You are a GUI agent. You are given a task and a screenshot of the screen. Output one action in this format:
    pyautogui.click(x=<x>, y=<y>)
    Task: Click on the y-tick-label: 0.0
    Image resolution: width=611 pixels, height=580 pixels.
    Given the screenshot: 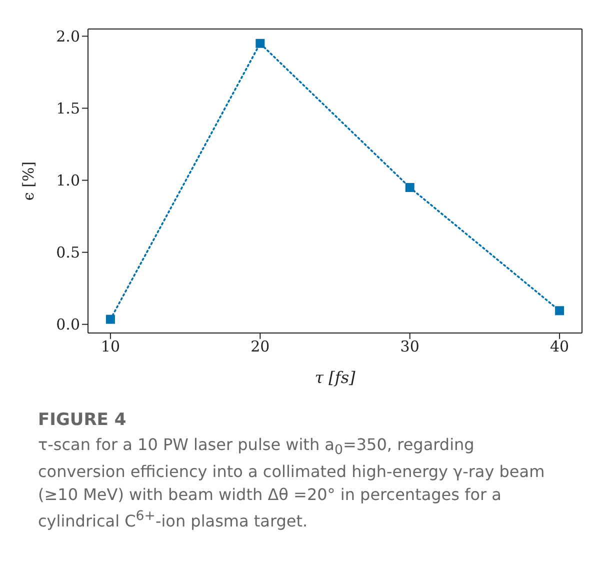 What is the action you would take?
    pyautogui.click(x=68, y=325)
    